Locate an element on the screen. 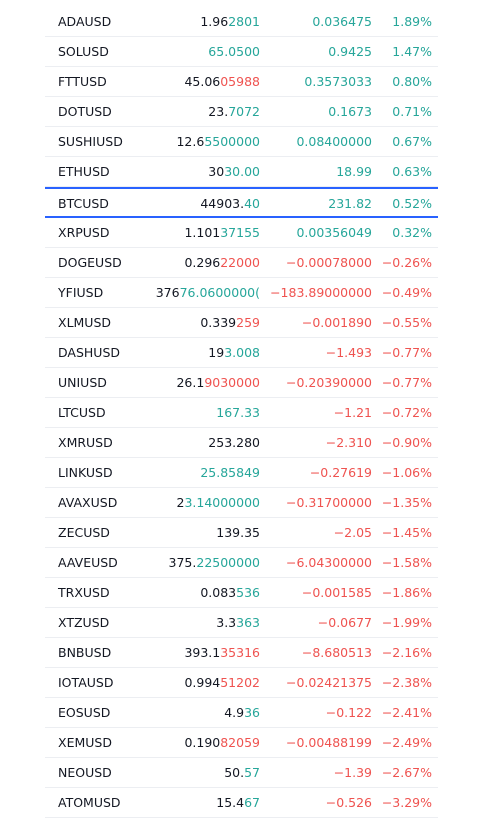  last-price-base: 0.994 is located at coordinates (202, 682).